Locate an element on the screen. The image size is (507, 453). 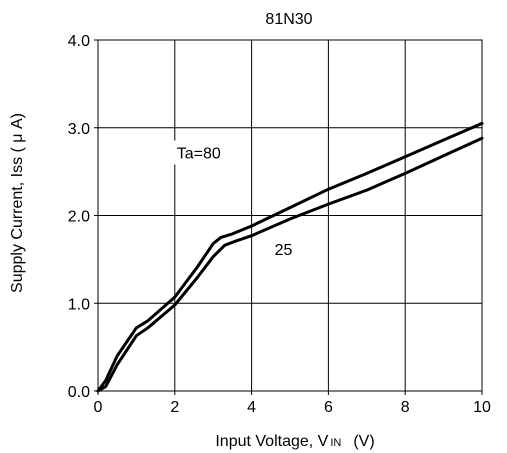
x-tick-label: 8 is located at coordinates (405, 407).